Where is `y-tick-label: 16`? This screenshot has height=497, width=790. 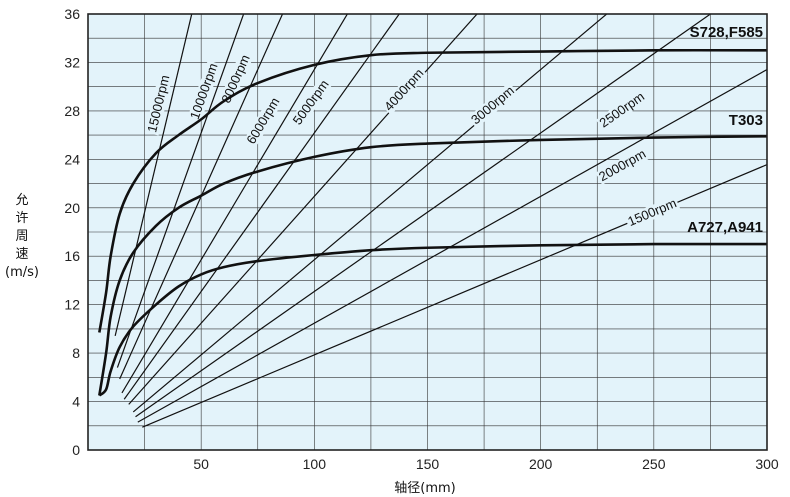 y-tick-label: 16 is located at coordinates (72, 256).